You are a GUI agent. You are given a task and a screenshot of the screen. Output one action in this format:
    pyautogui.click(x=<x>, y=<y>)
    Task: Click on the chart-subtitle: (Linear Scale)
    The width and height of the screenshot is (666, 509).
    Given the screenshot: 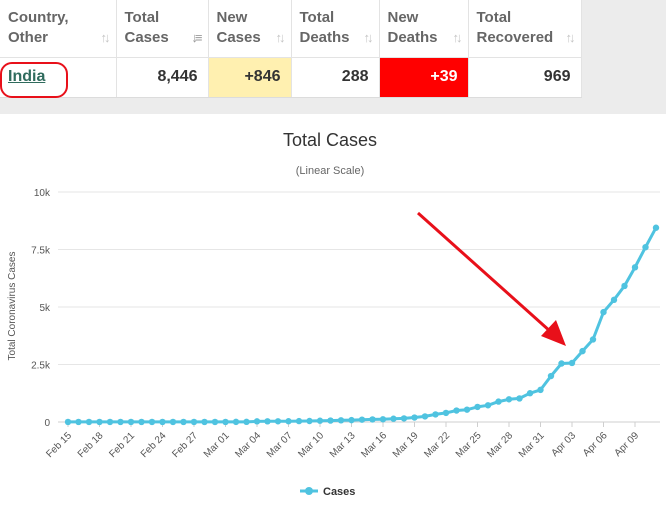 What is the action you would take?
    pyautogui.click(x=330, y=171)
    